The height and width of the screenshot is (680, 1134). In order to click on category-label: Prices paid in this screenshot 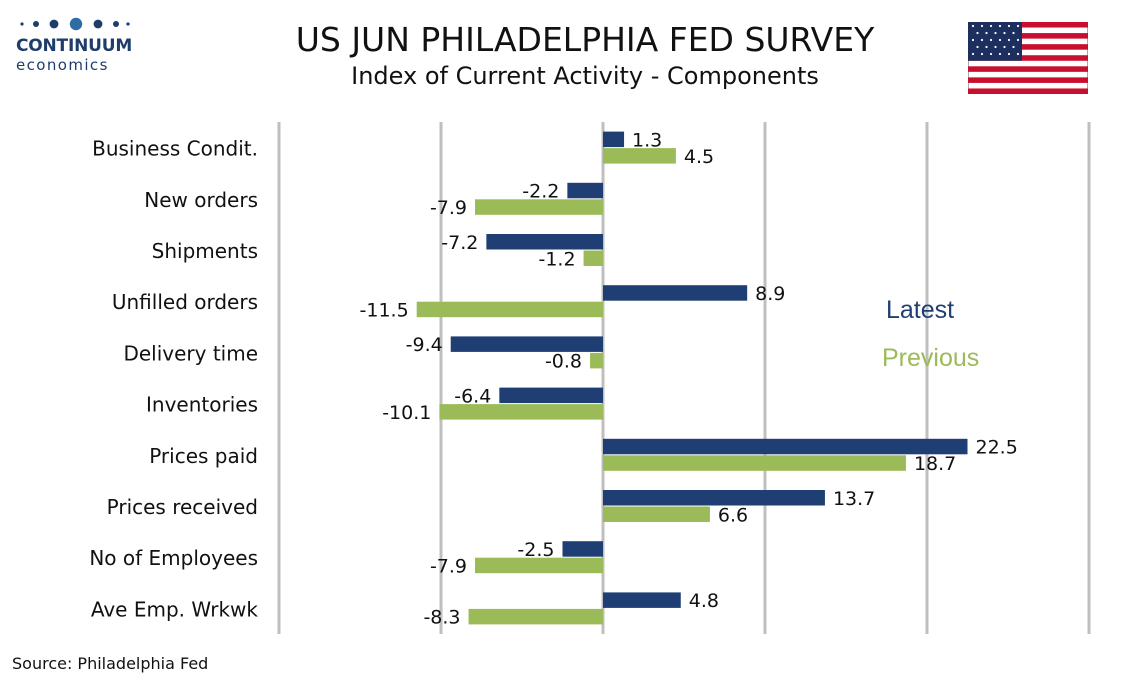, I will do `click(203, 456)`.